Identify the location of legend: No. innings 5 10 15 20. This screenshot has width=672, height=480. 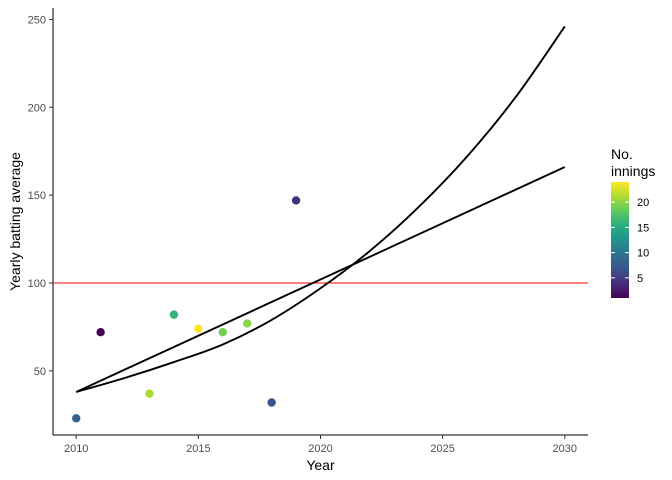
(633, 222).